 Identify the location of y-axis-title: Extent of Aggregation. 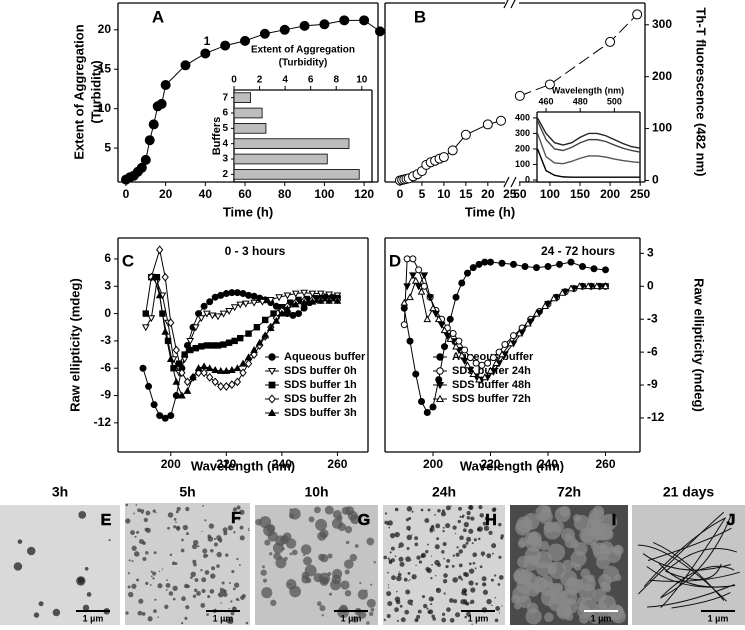
(78, 91).